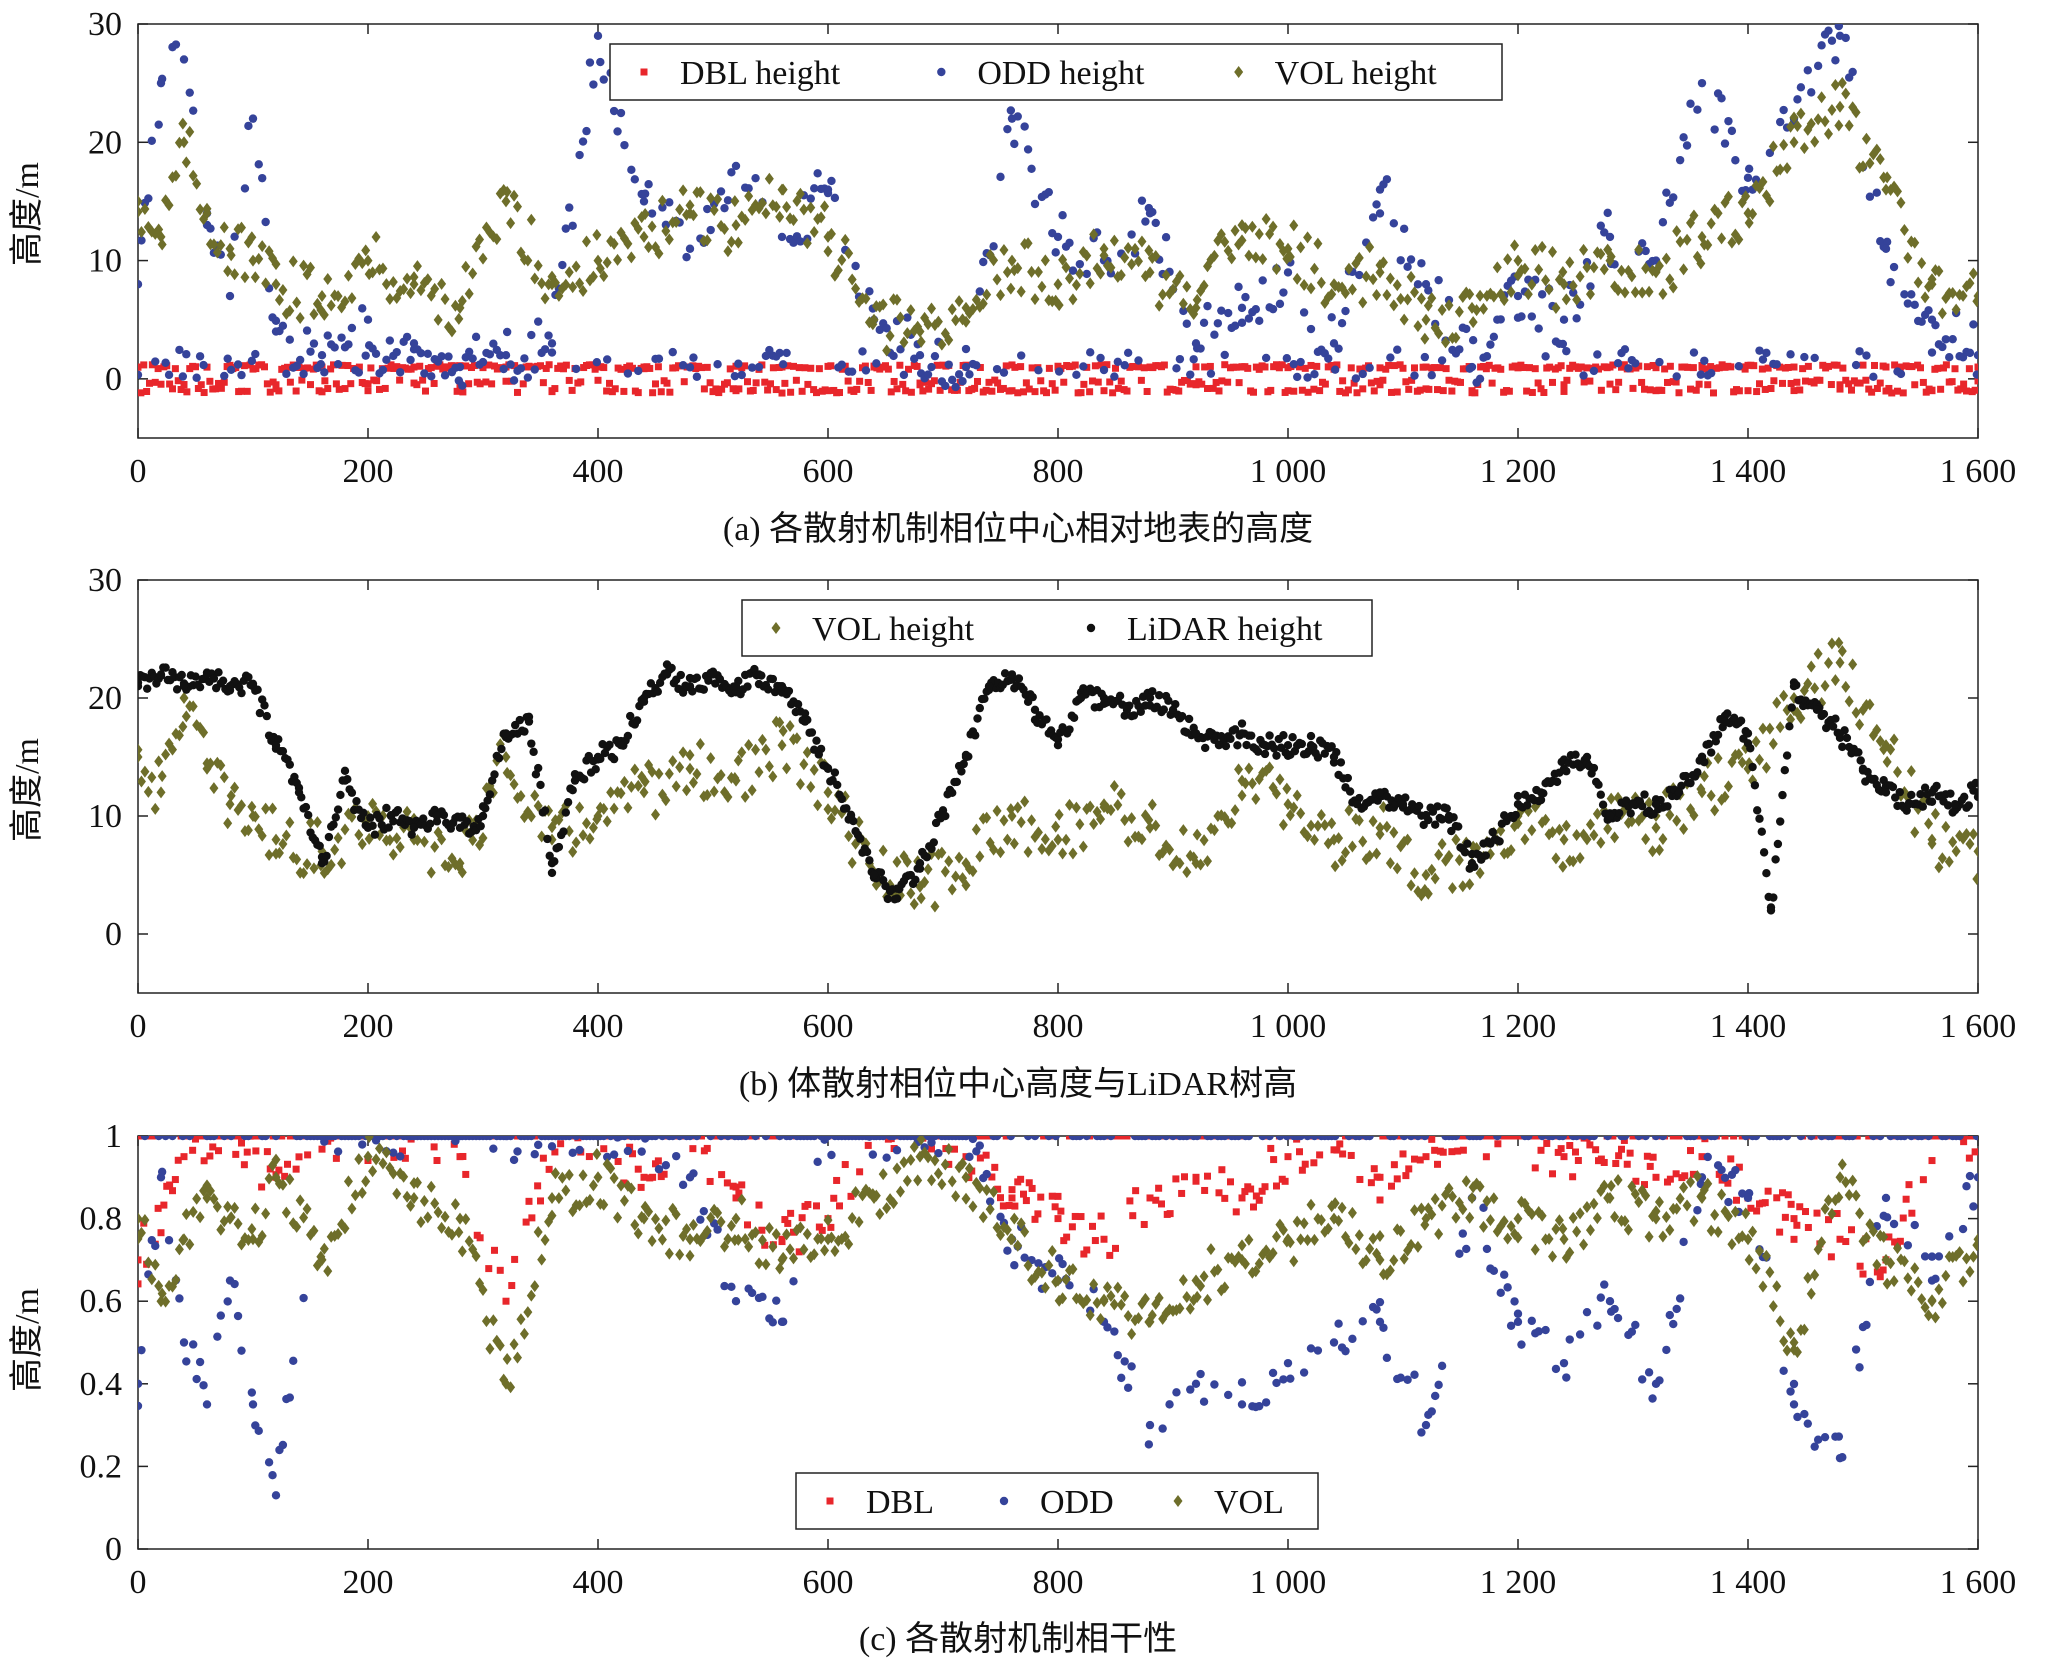 The width and height of the screenshot is (2047, 1660). I want to click on x-tick-label: 400, so click(598, 1026).